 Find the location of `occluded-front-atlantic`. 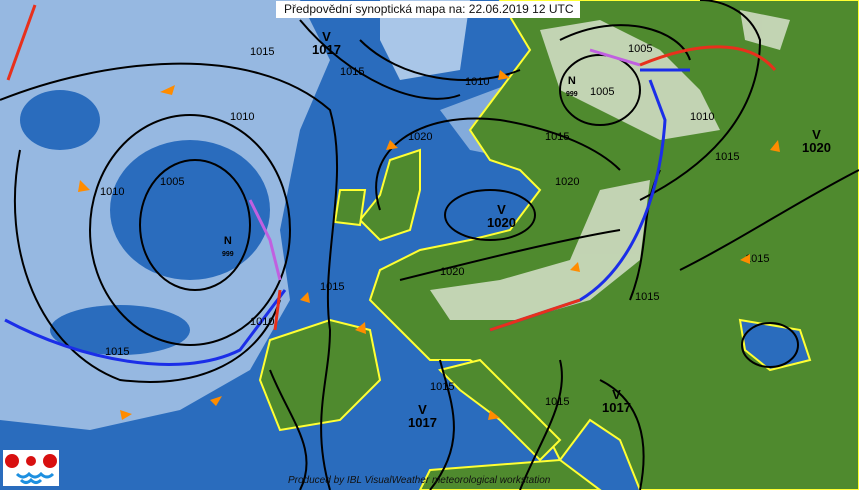

occluded-front-atlantic is located at coordinates (265, 240).